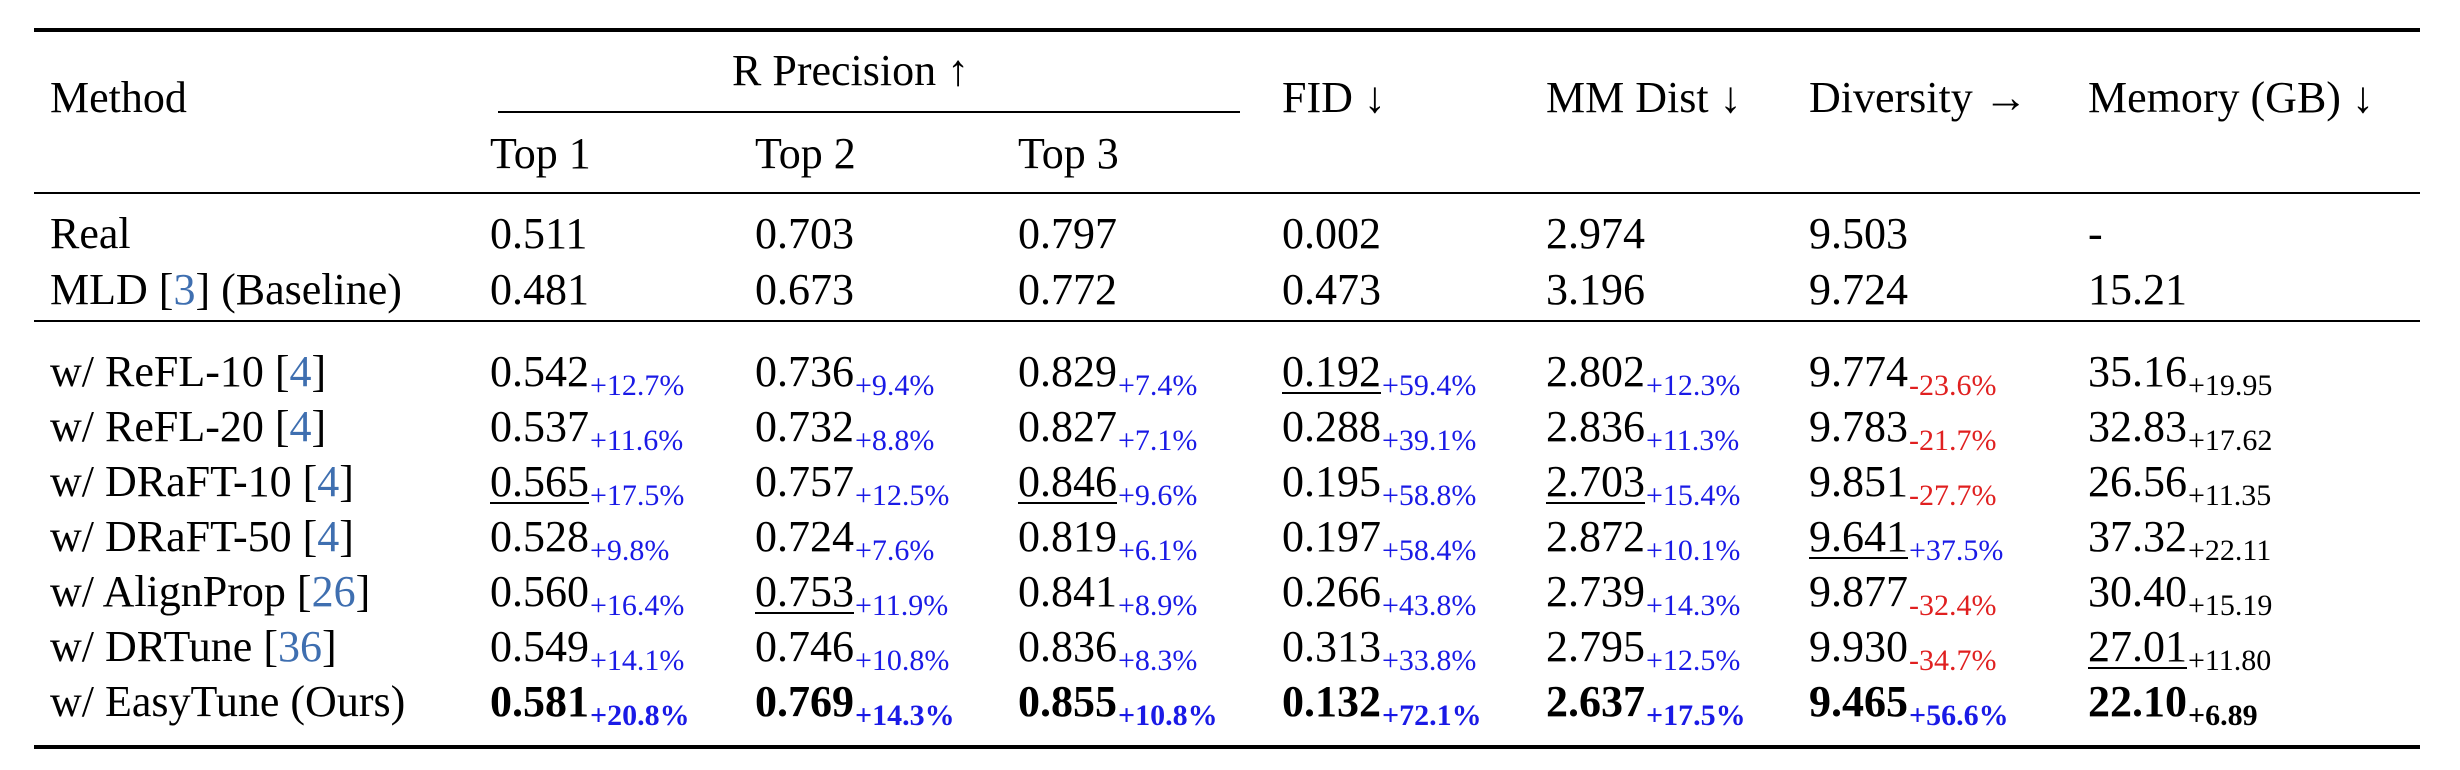 The image size is (2460, 770). I want to click on cell-top2: 0.769+14.3%, so click(855, 705).